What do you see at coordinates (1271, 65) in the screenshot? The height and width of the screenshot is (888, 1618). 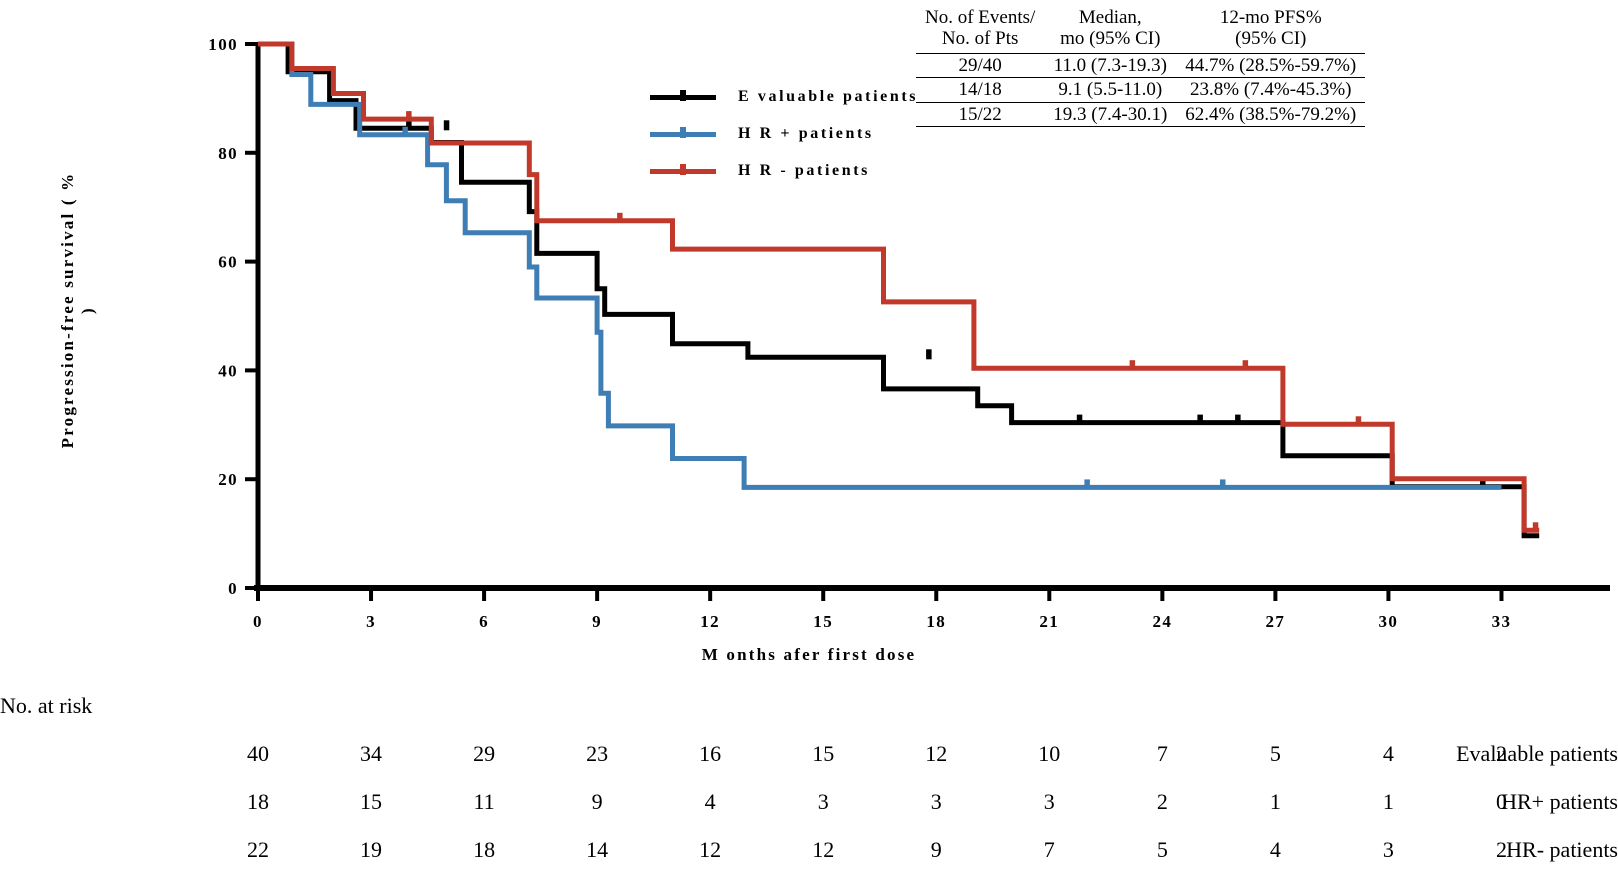 I see `summary-cell-pfs12: 44.7% (28.5%-59.7%)` at bounding box center [1271, 65].